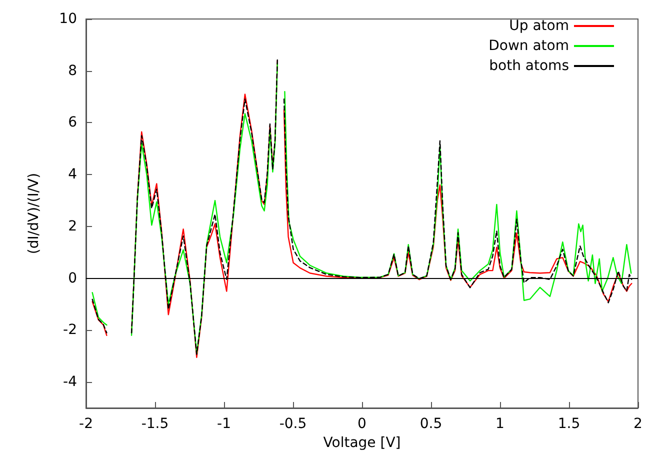 Image resolution: width=647 pixels, height=466 pixels. What do you see at coordinates (529, 66) in the screenshot?
I see `legend-label: both atoms` at bounding box center [529, 66].